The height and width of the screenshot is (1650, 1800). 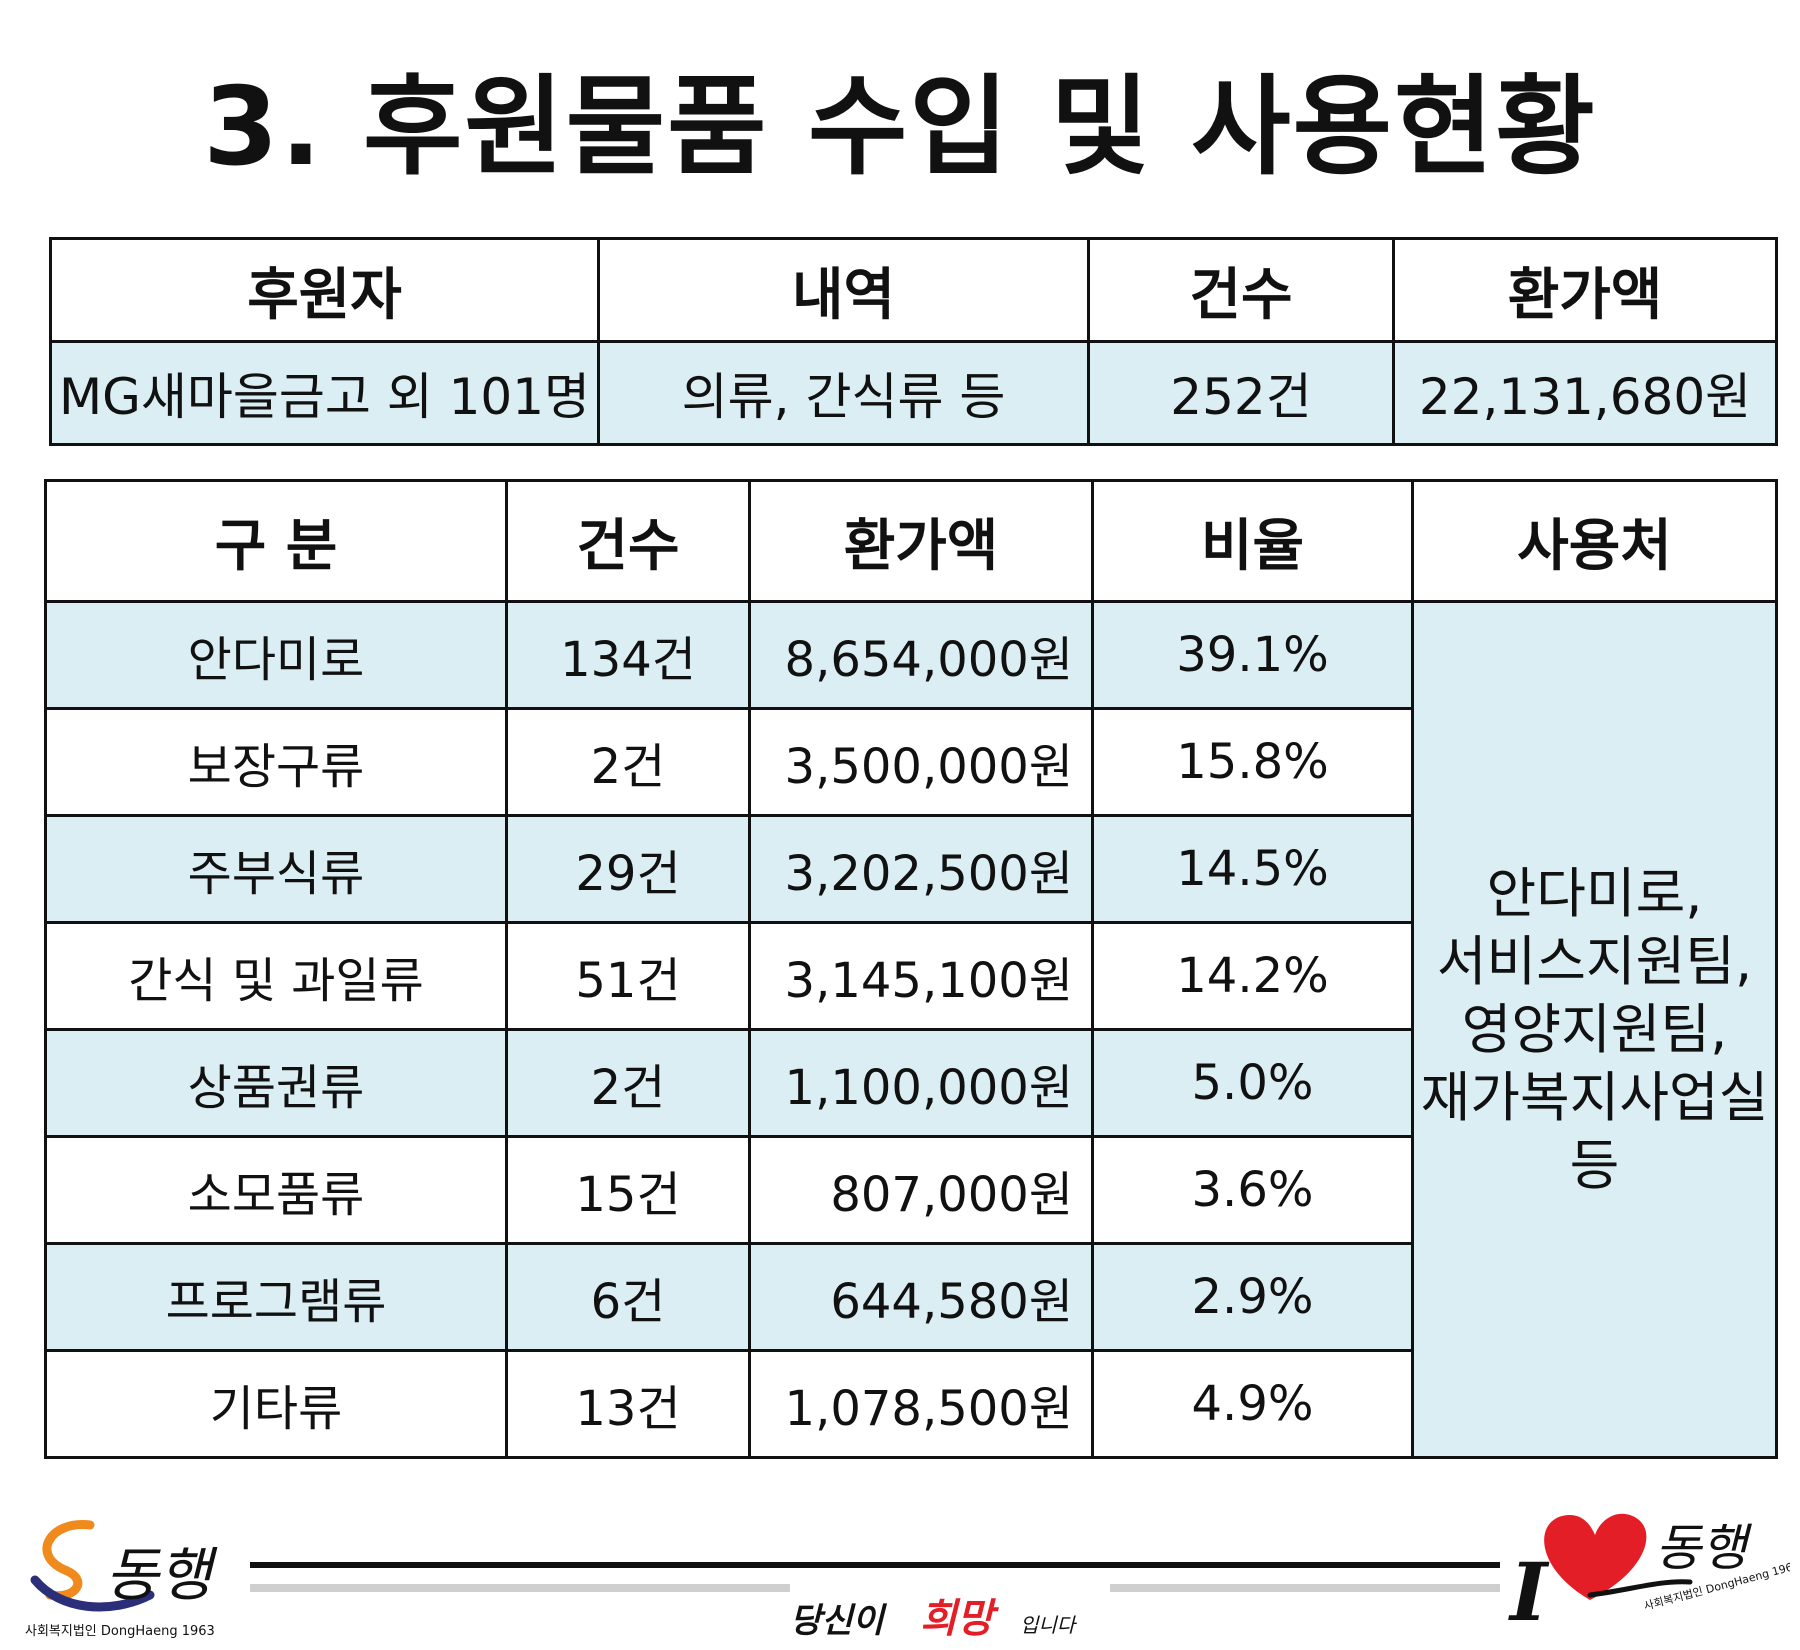 I want to click on row-category: 상품권류, so click(x=276, y=1083).